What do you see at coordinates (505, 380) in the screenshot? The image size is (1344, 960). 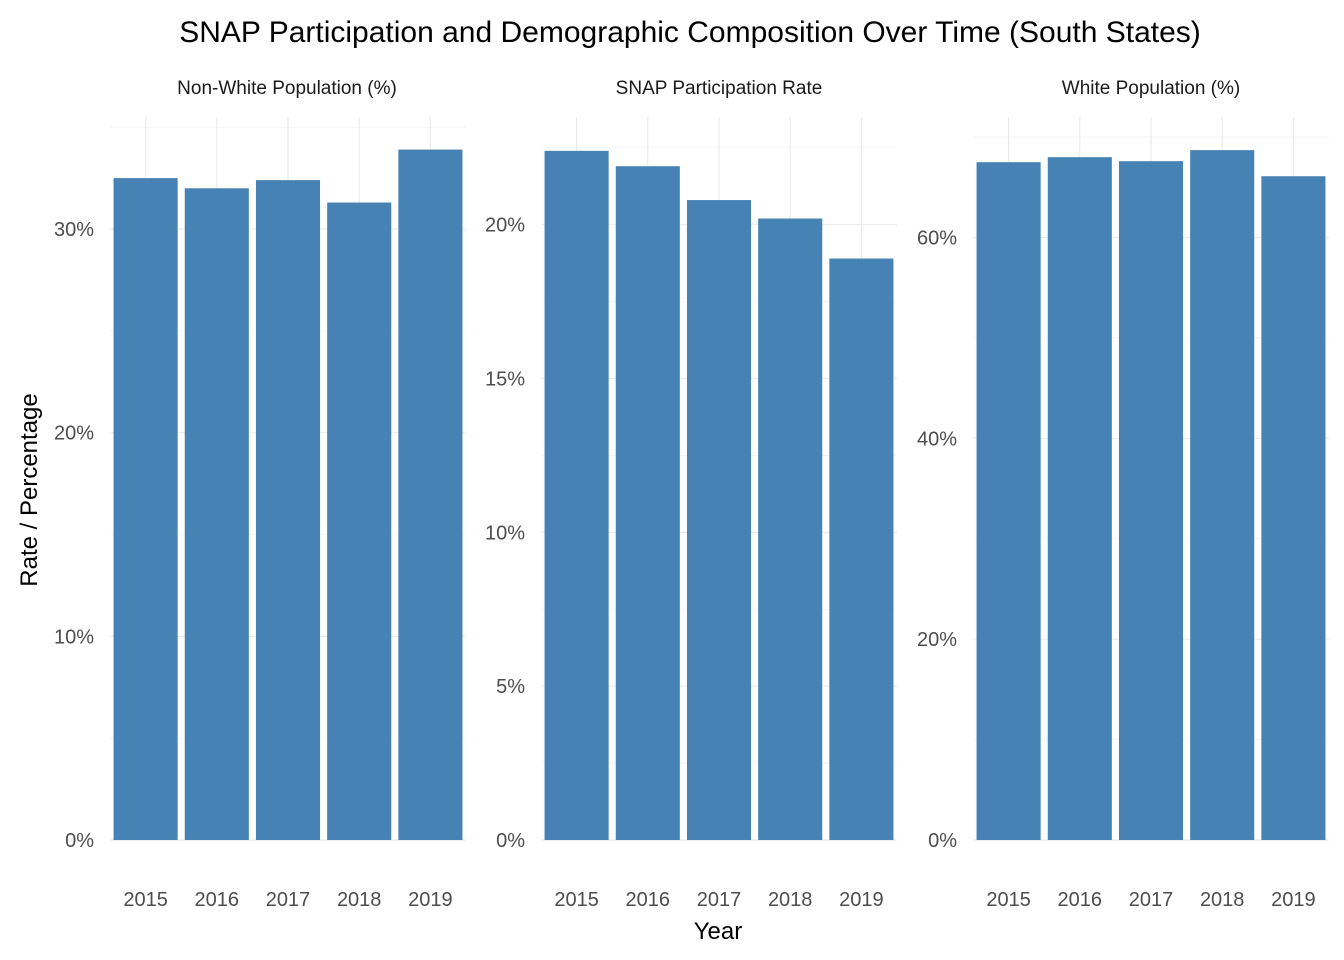 I see `y-tick-label: 15%` at bounding box center [505, 380].